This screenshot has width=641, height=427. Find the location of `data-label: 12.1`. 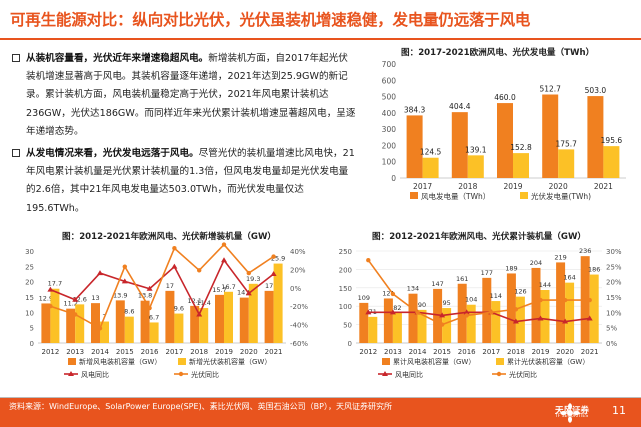

data-label: 12.1 is located at coordinates (194, 301).